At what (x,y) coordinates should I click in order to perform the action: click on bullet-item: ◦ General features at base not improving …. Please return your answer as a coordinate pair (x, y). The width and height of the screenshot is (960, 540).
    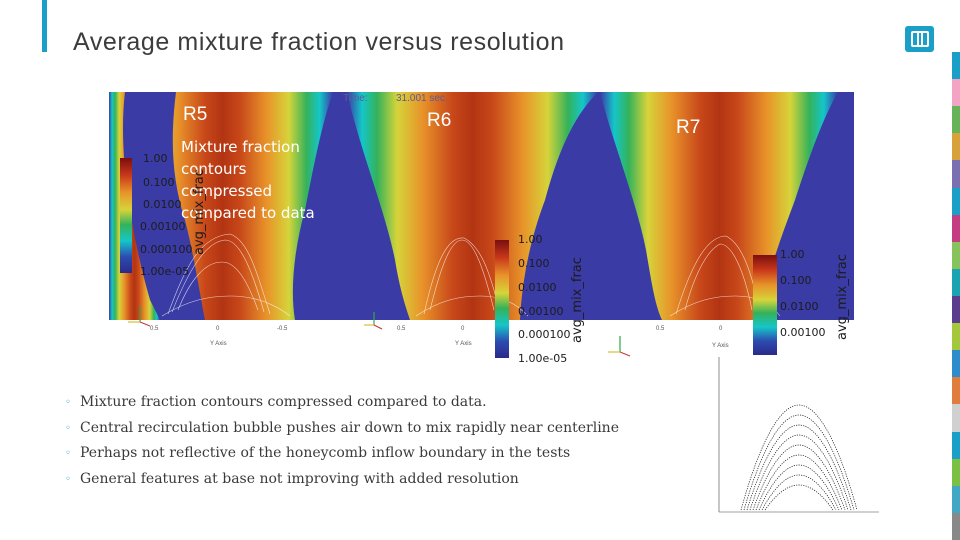
    Looking at the image, I should click on (342, 484).